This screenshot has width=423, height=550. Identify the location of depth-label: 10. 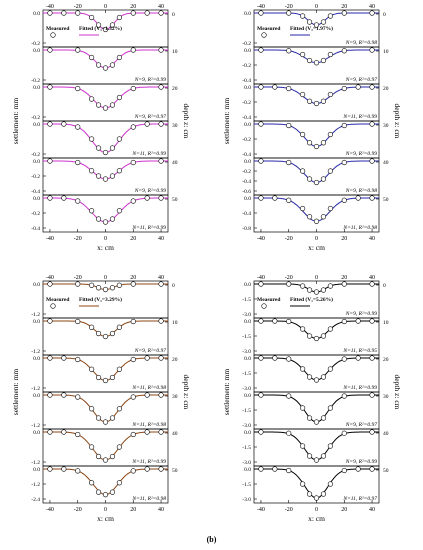
(386, 52).